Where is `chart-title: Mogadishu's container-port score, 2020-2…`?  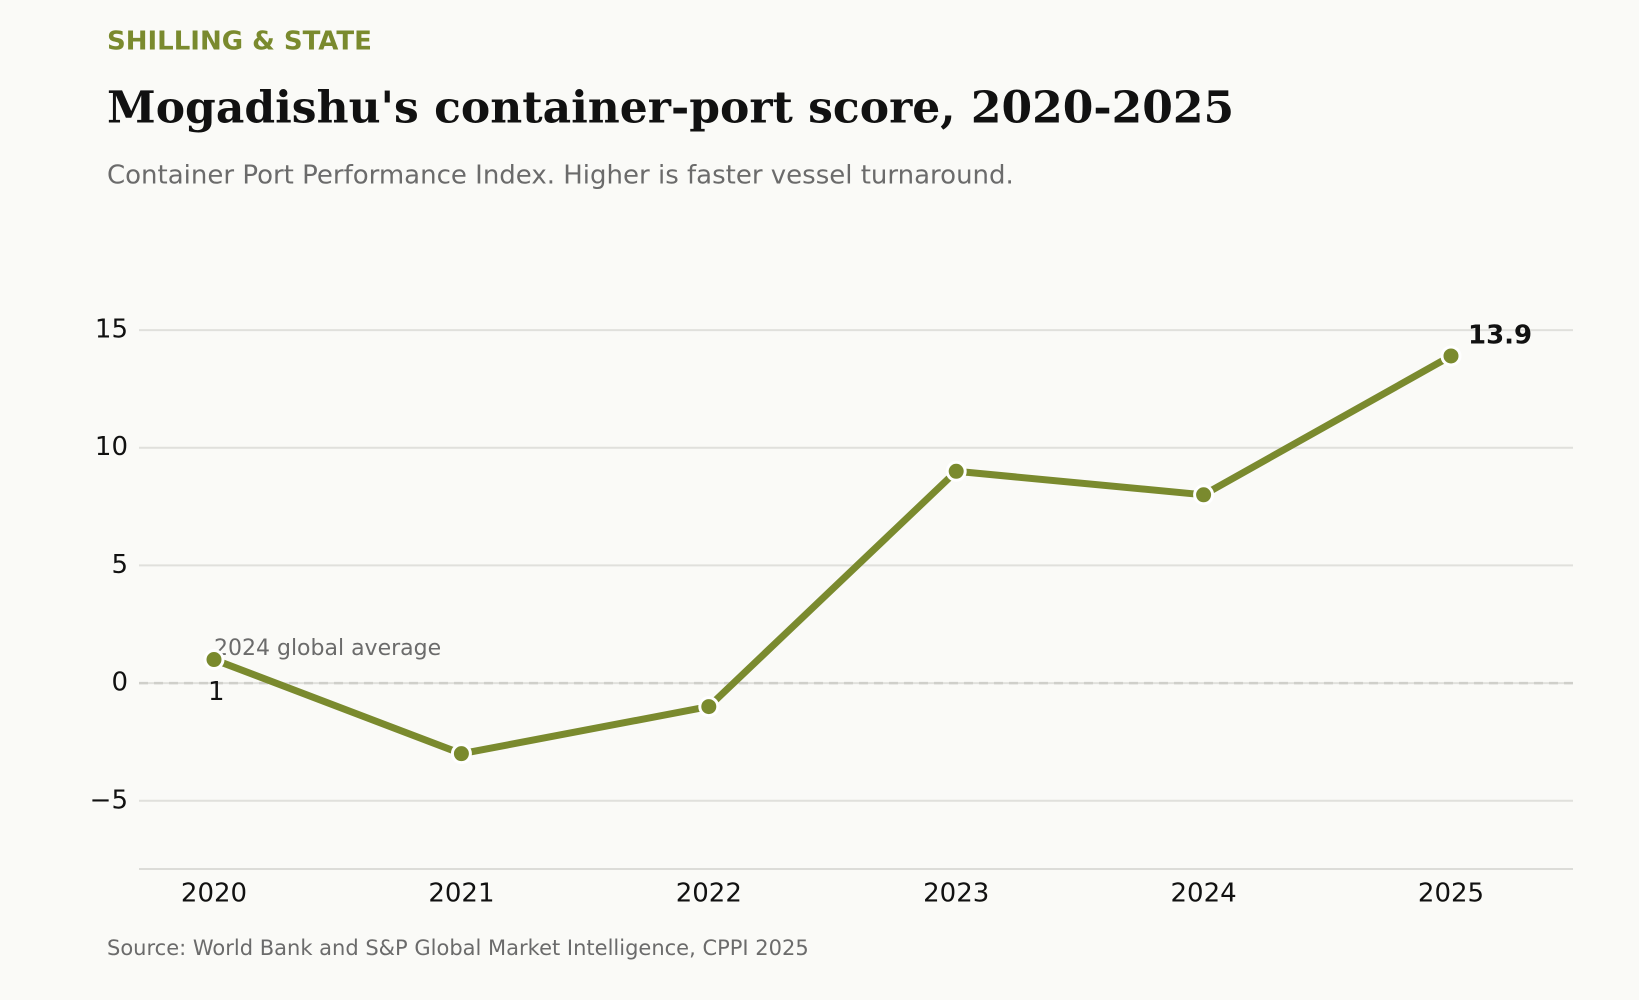
chart-title: Mogadishu's container-port score, 2020-2… is located at coordinates (670, 108).